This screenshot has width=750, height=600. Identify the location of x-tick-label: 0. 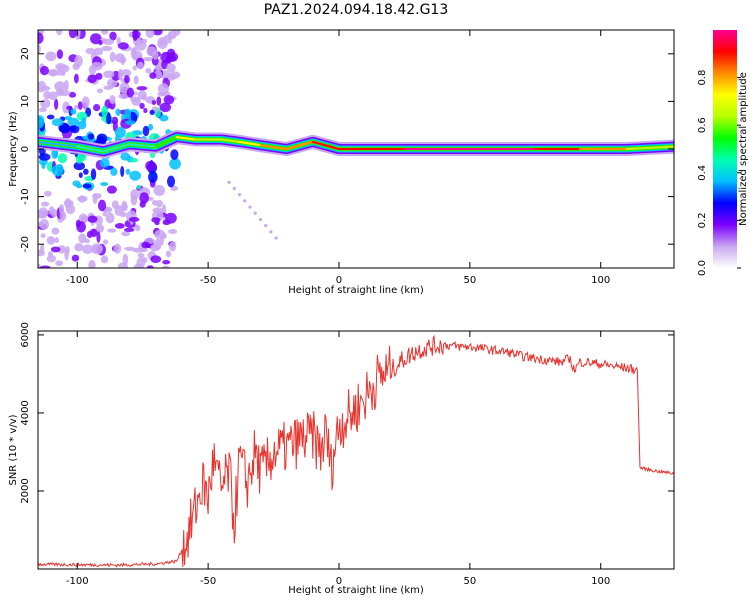
(339, 280).